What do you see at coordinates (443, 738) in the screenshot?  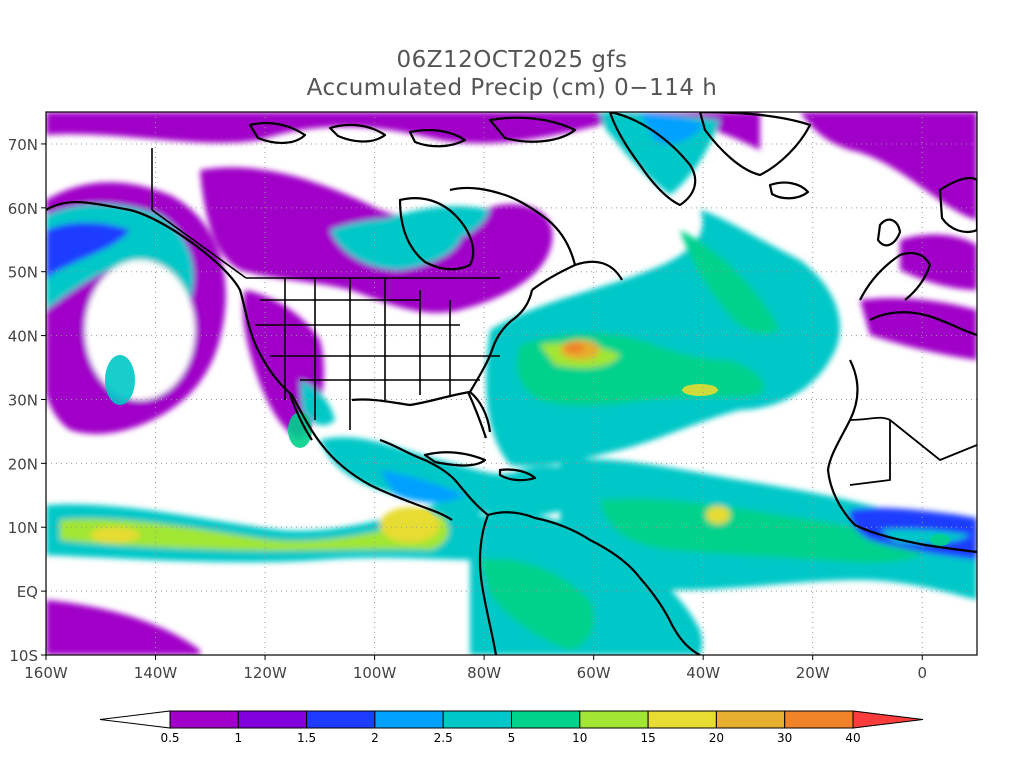 I see `colorbar-label: 2.5` at bounding box center [443, 738].